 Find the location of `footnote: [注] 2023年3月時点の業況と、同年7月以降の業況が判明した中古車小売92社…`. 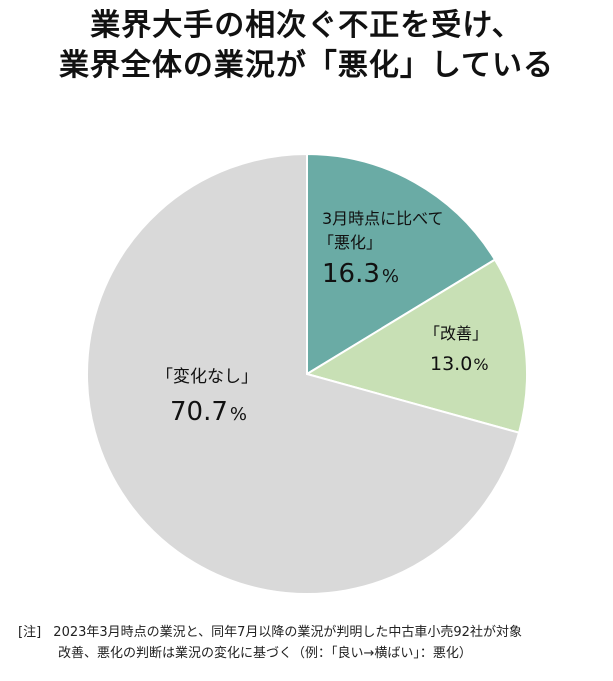

footnote: [注] 2023年3月時点の業況と、同年7月以降の業況が判明した中古車小売92社… is located at coordinates (313, 643).